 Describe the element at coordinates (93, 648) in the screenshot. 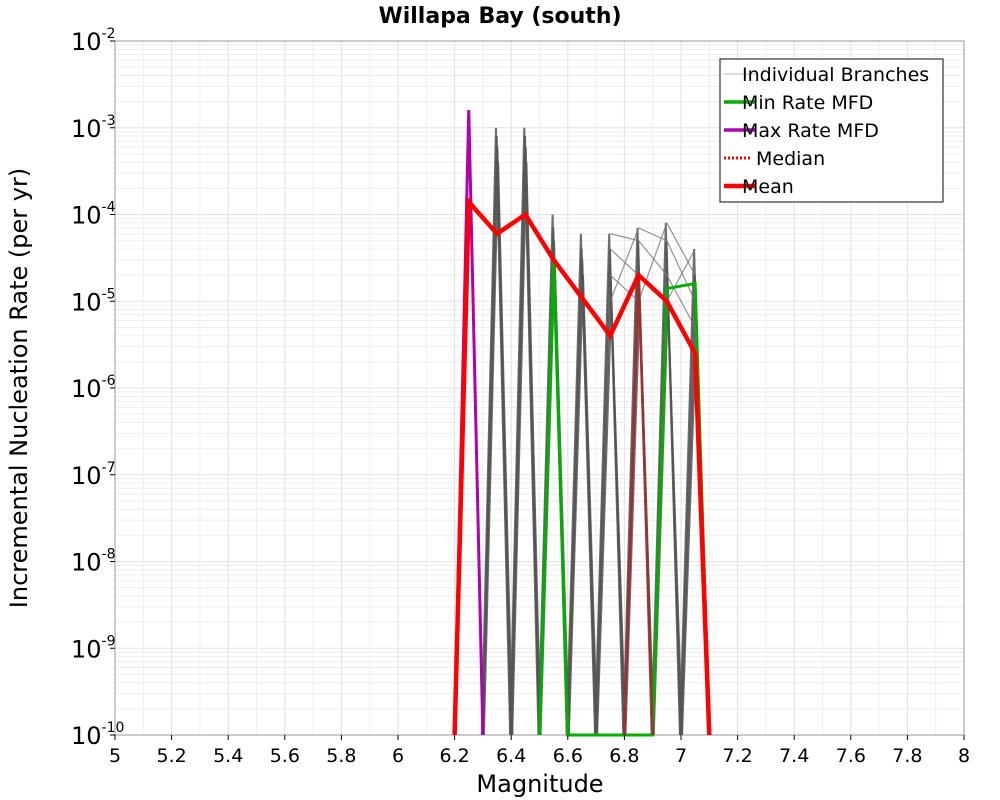

I see `y-tick-label: 10⁻⁹` at that location.